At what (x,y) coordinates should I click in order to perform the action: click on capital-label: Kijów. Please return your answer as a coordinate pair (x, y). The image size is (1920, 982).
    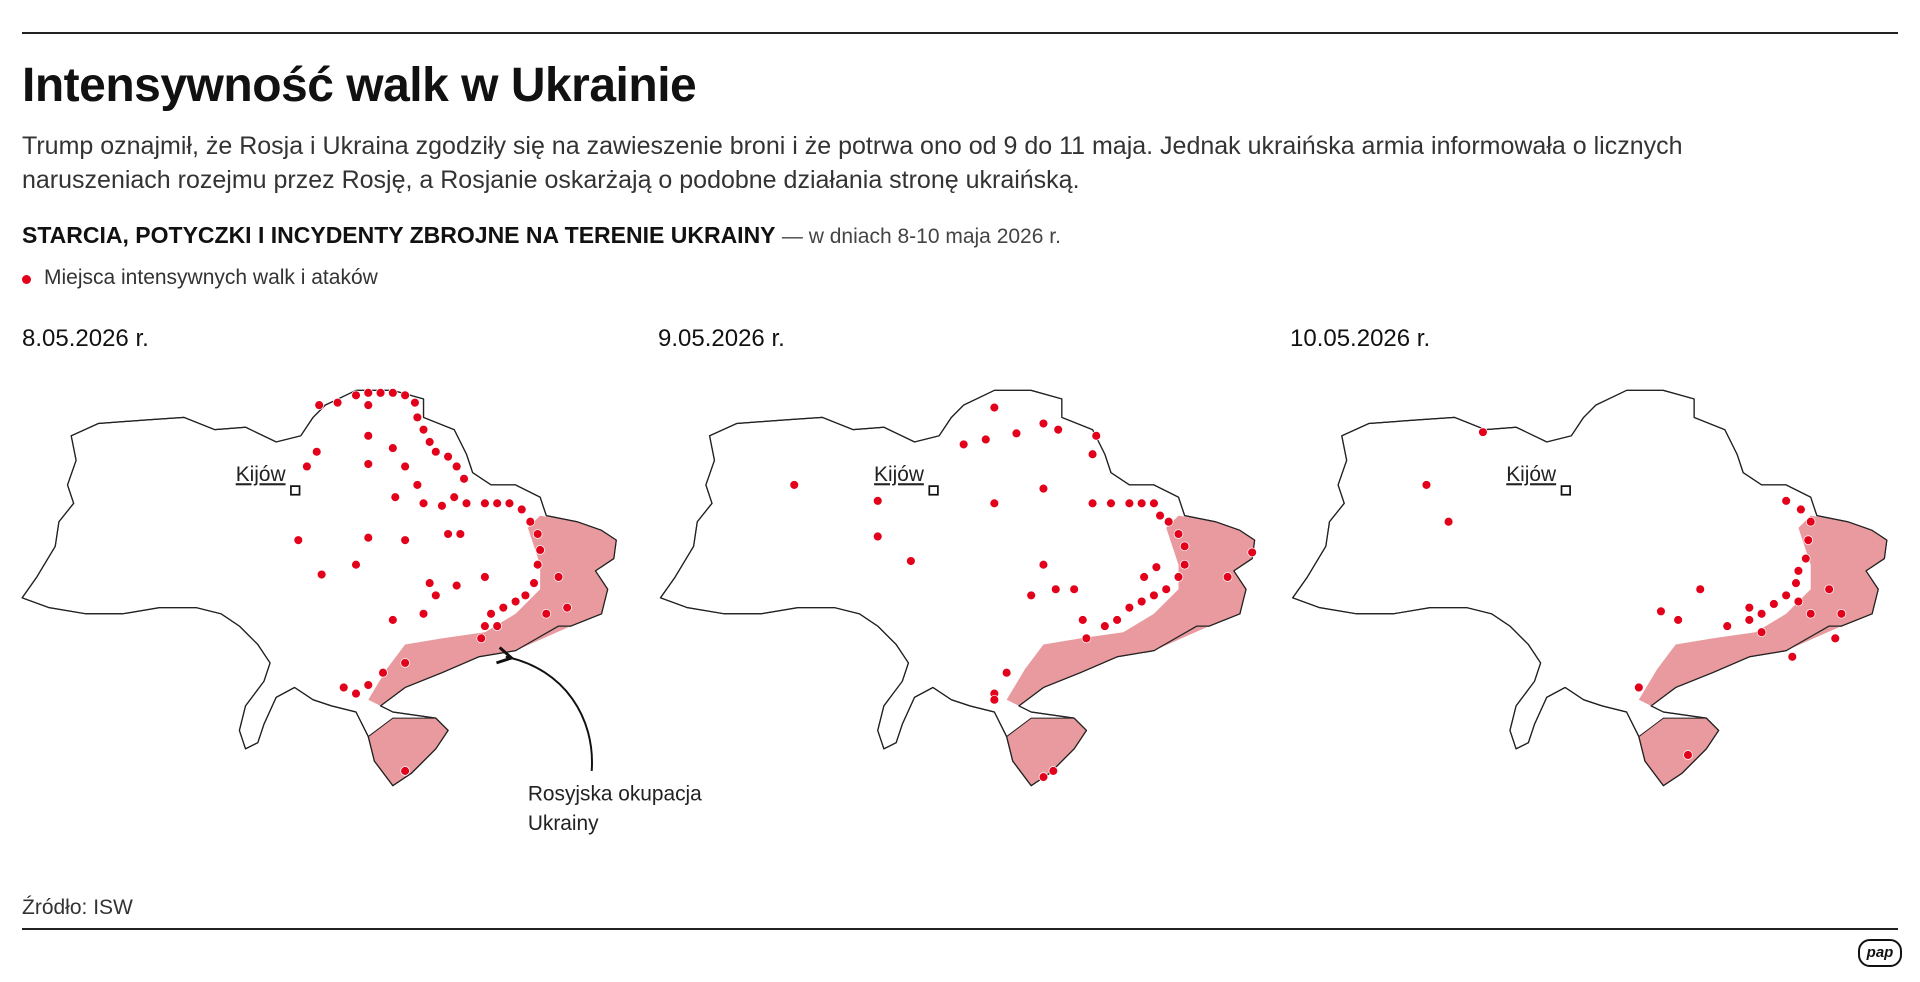
    Looking at the image, I should click on (899, 474).